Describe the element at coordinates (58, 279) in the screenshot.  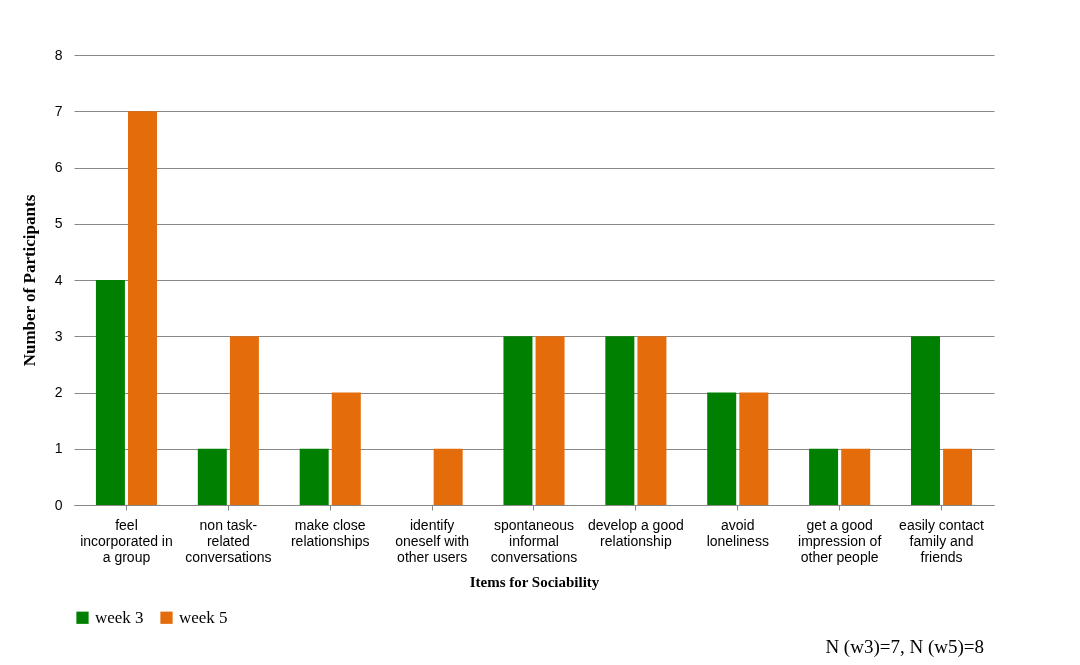
I see `y-tick-label: 4` at that location.